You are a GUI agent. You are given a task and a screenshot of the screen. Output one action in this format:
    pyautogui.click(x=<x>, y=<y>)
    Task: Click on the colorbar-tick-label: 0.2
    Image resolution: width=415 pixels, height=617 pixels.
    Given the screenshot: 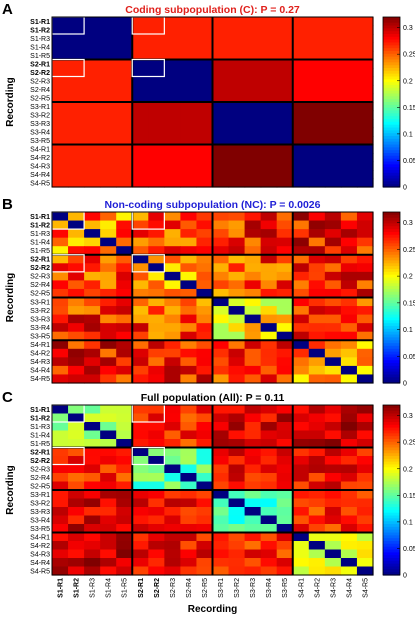 What is the action you would take?
    pyautogui.click(x=408, y=277)
    